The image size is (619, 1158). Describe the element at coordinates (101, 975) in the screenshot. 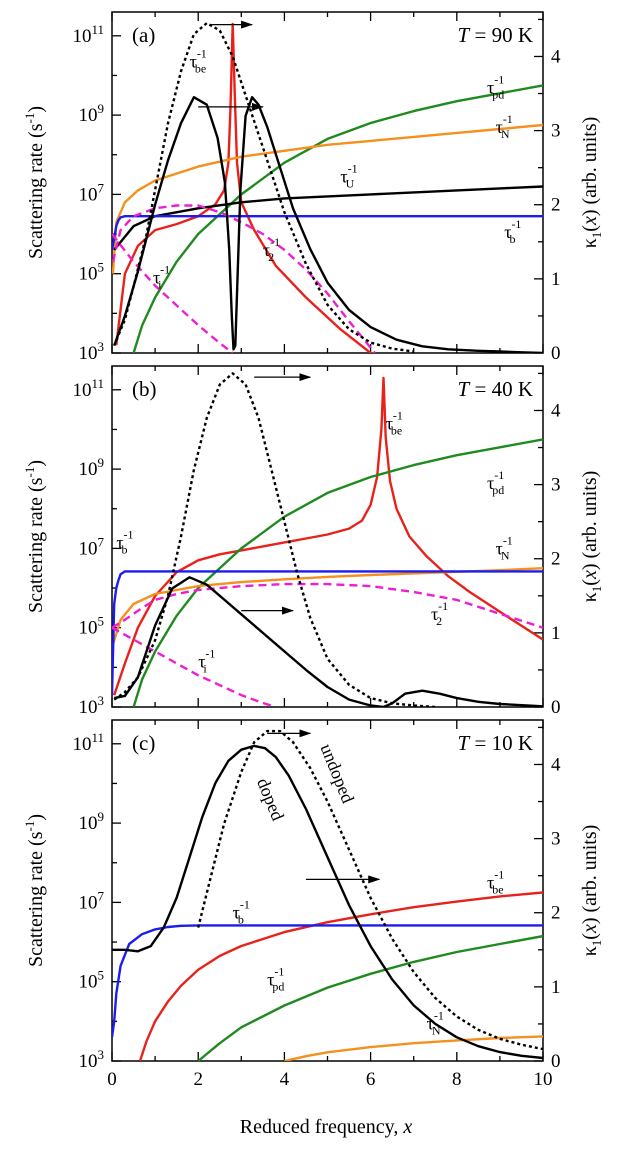

I see `y-tick-exp: 5` at that location.